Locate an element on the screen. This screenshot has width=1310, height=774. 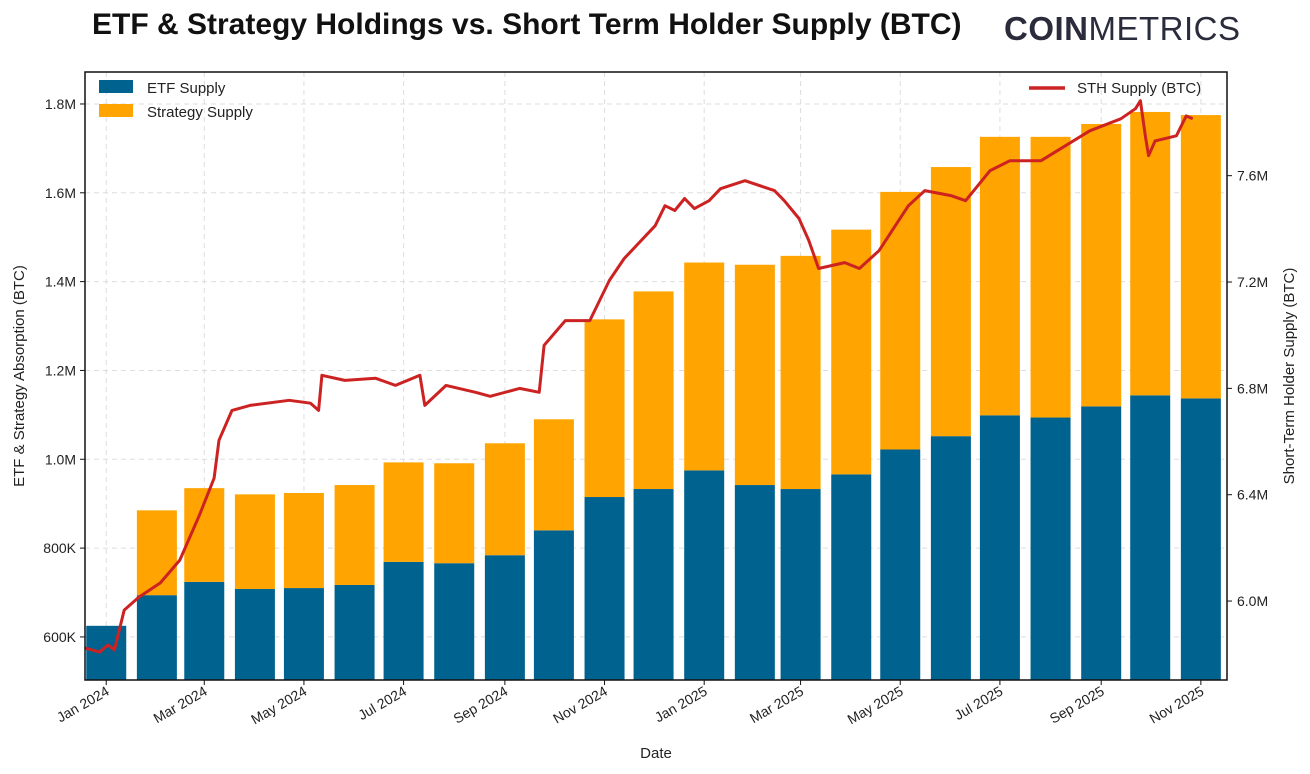
logo-bold: COIN is located at coordinates (1046, 28).